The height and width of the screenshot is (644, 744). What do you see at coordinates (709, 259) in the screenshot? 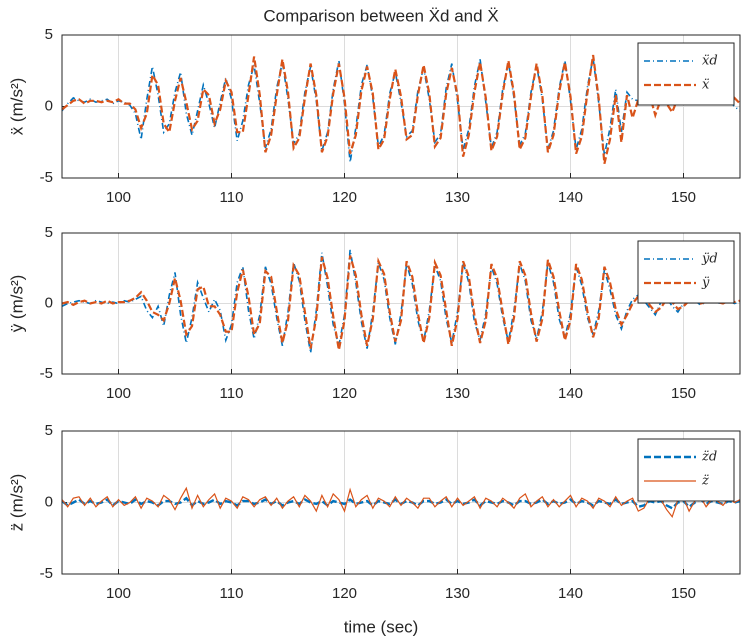
I see `legend-label: ÿd` at bounding box center [709, 259].